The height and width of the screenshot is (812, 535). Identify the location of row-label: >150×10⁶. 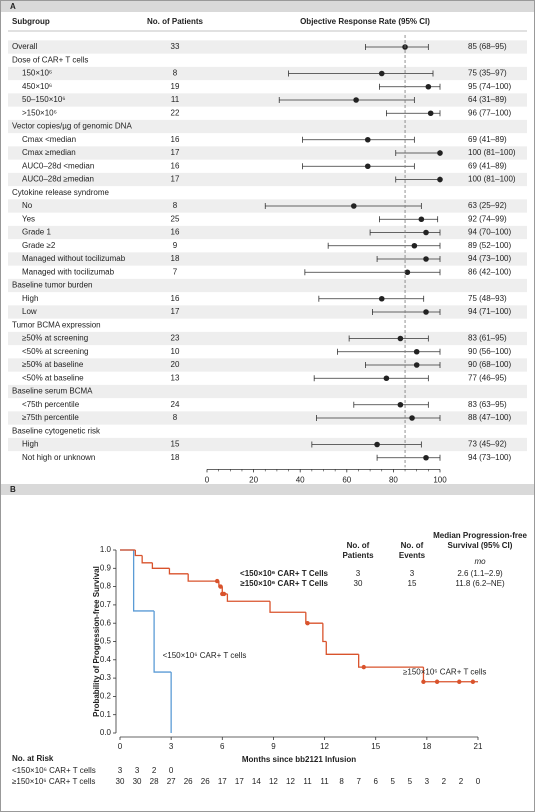
(39, 112).